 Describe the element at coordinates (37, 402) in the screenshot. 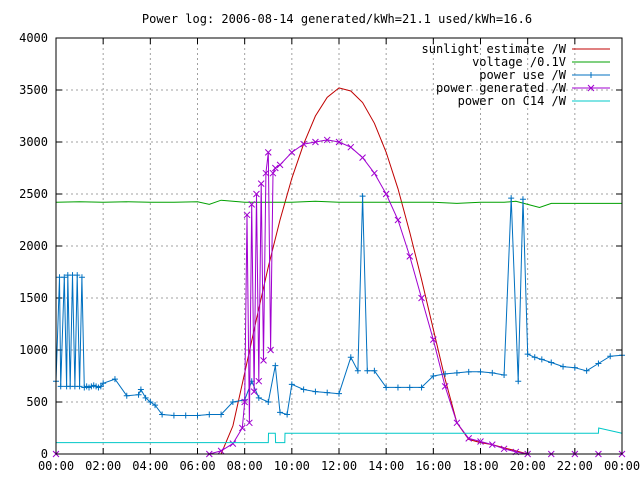

I see `y-tick-label: 500` at that location.